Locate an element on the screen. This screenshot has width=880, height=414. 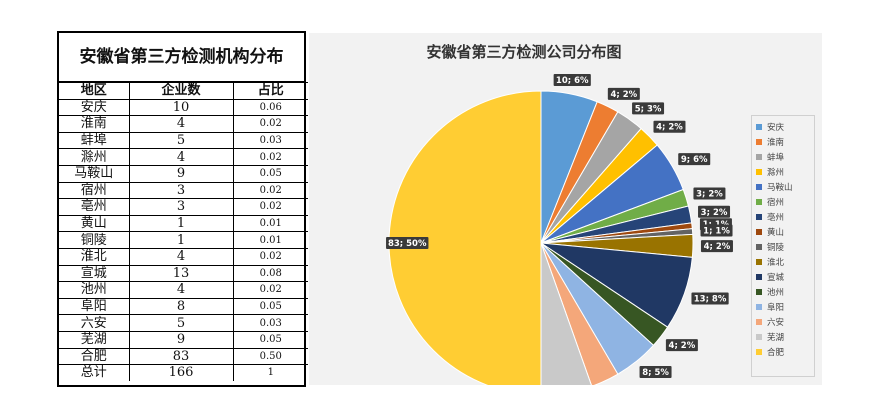
table-row: 宣城 13 0.08 is located at coordinates (183, 273).